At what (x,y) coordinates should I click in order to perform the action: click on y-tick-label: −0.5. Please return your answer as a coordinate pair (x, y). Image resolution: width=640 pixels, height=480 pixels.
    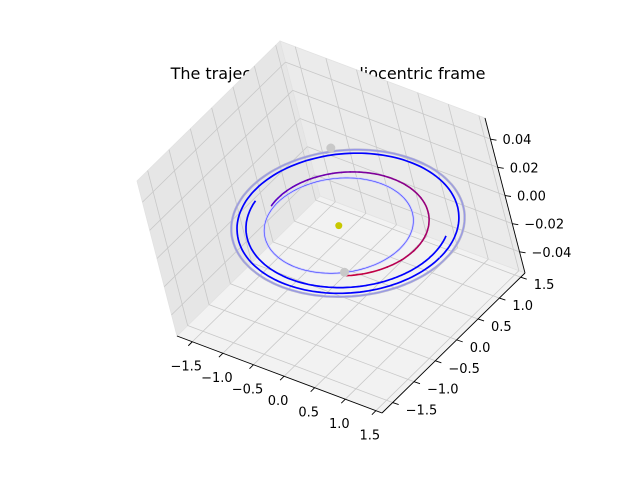
    Looking at the image, I should click on (464, 369).